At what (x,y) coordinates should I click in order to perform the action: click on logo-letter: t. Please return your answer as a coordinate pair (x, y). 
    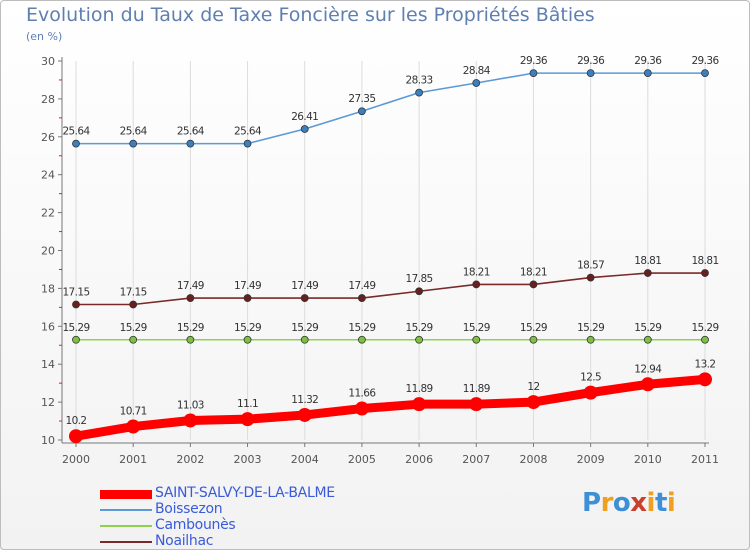
    Looking at the image, I should click on (660, 503).